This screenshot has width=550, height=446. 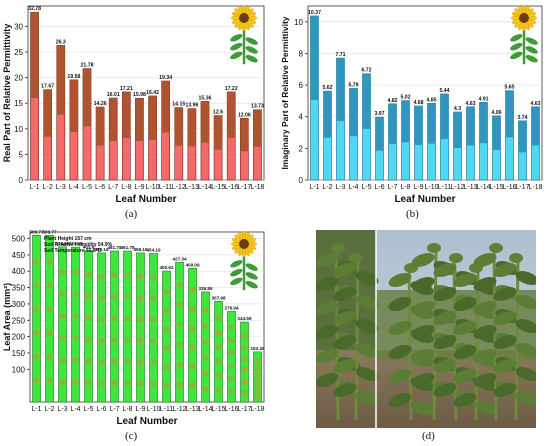 I want to click on bar-value-label: 21.78, so click(x=87, y=66).